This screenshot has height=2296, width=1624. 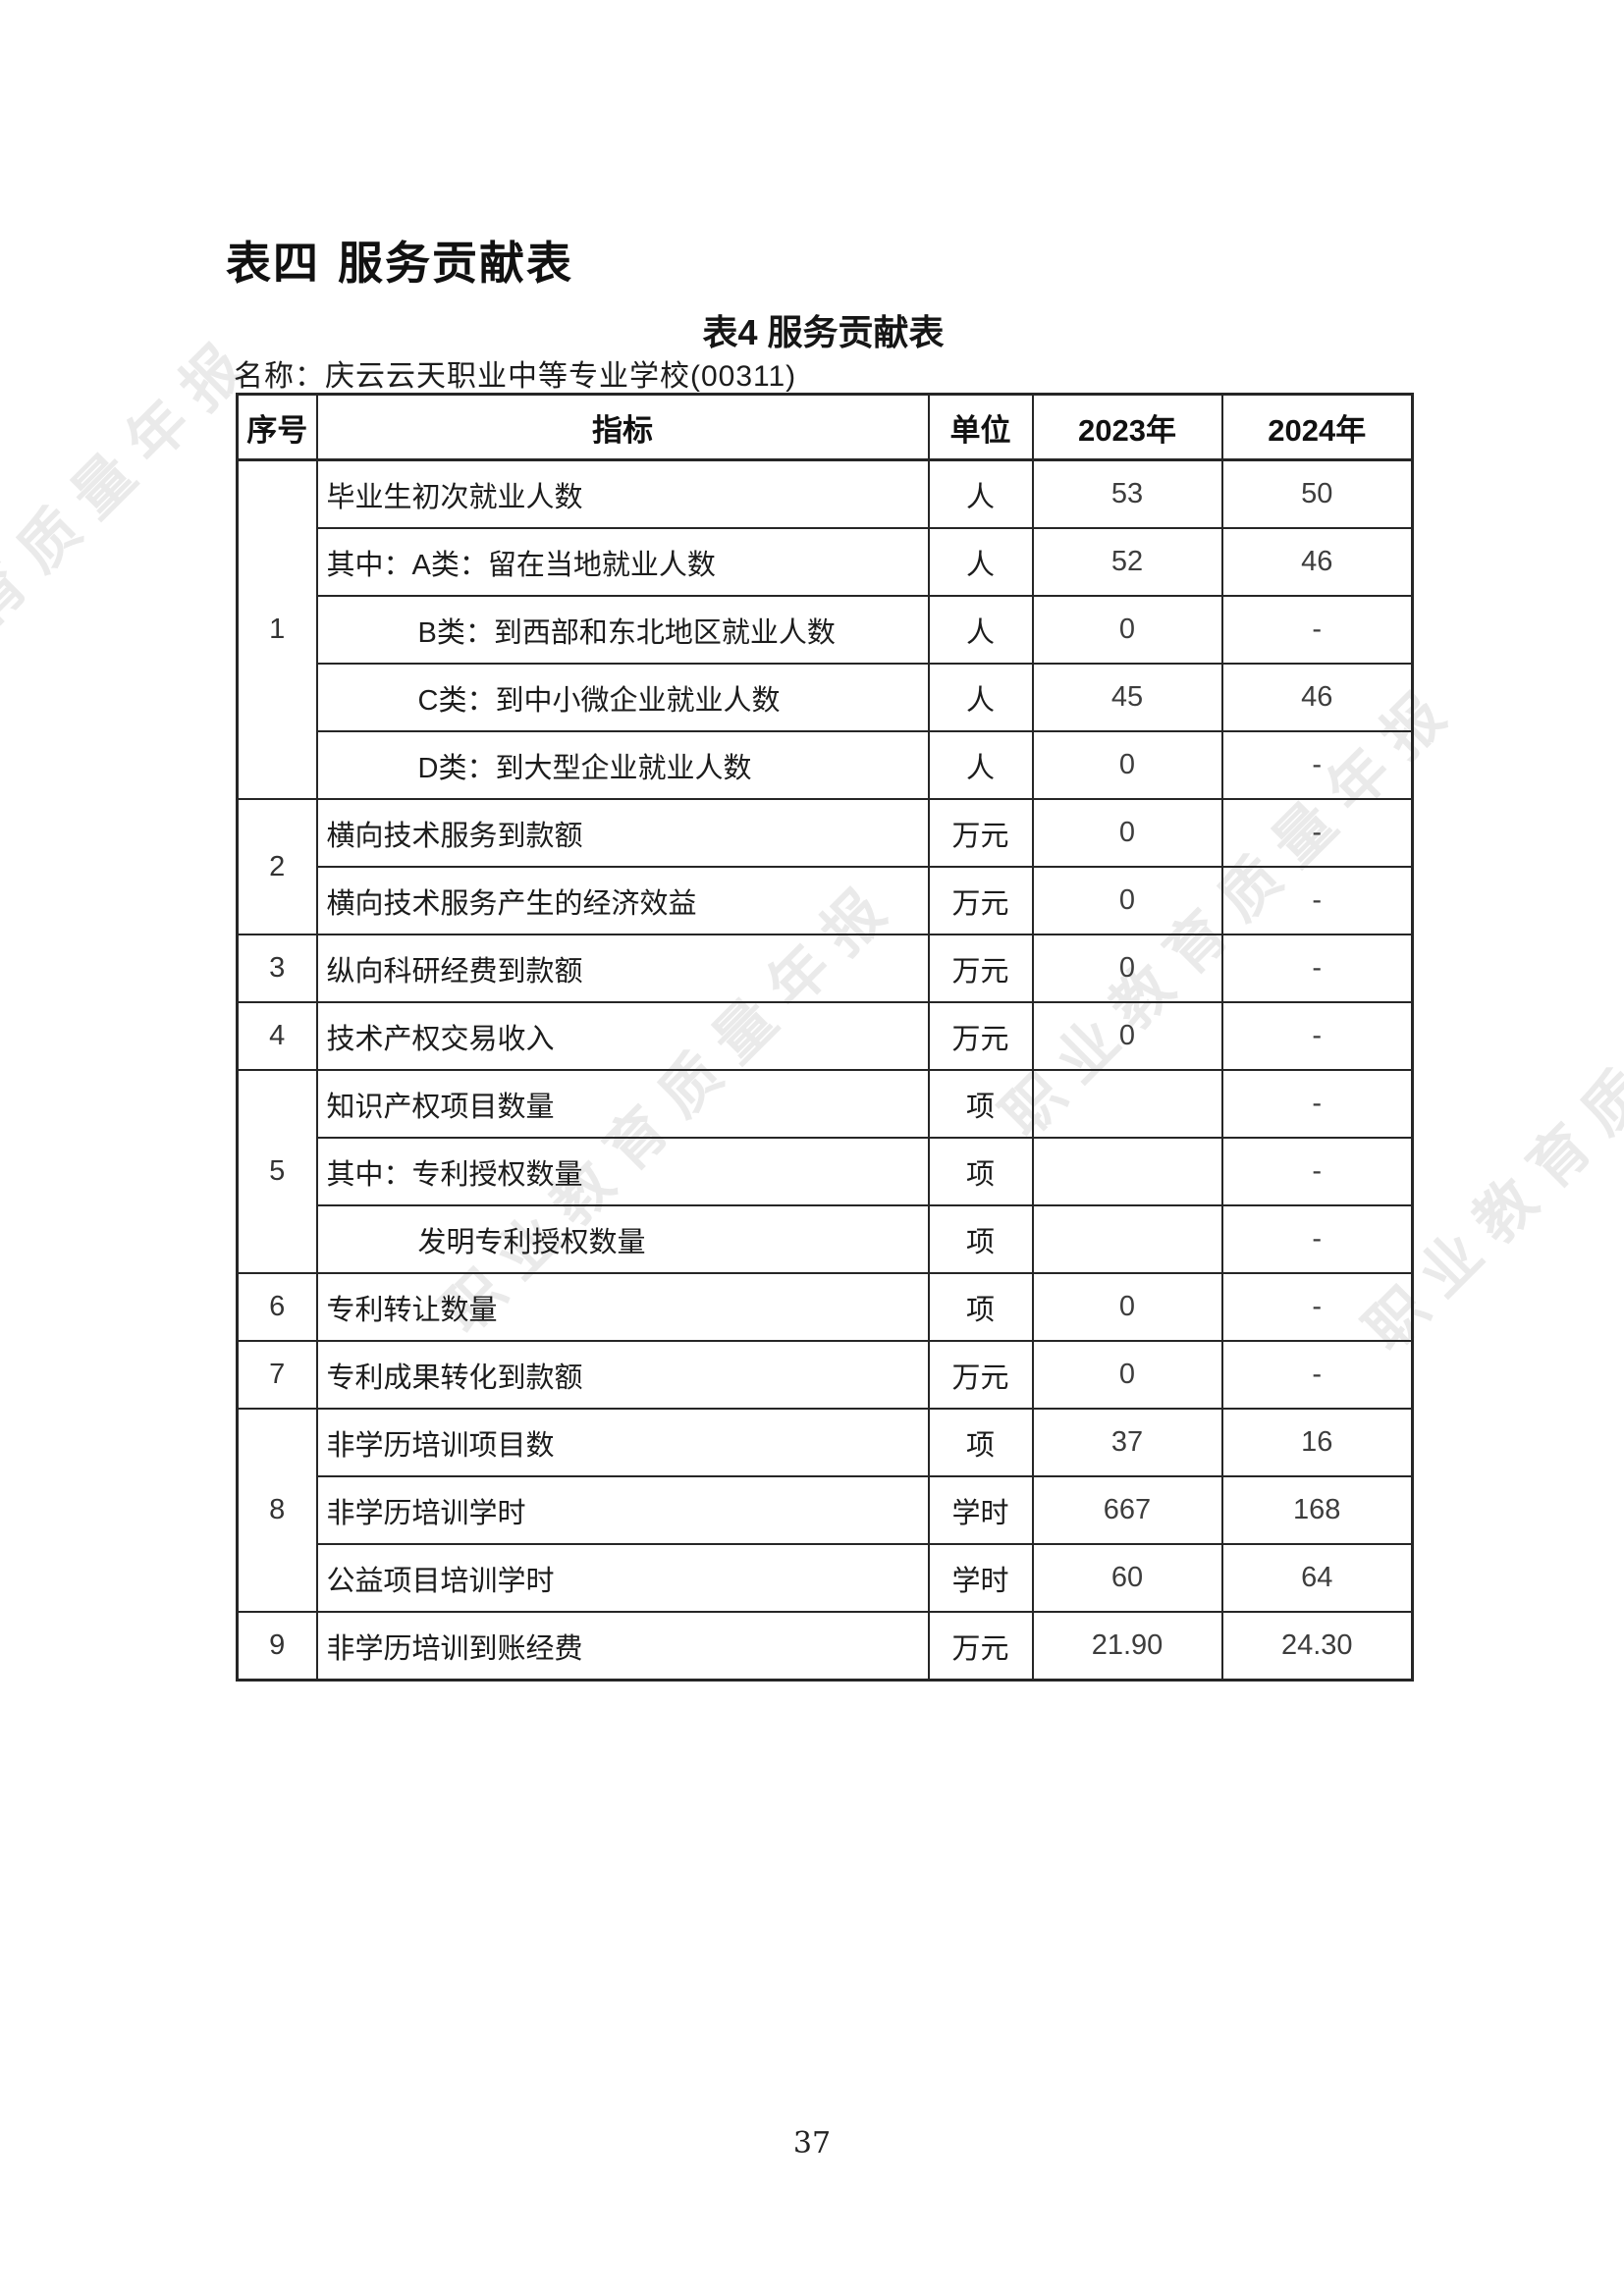 I want to click on table-row: C类：到中小微企业就业人数人 45 46, so click(x=826, y=697).